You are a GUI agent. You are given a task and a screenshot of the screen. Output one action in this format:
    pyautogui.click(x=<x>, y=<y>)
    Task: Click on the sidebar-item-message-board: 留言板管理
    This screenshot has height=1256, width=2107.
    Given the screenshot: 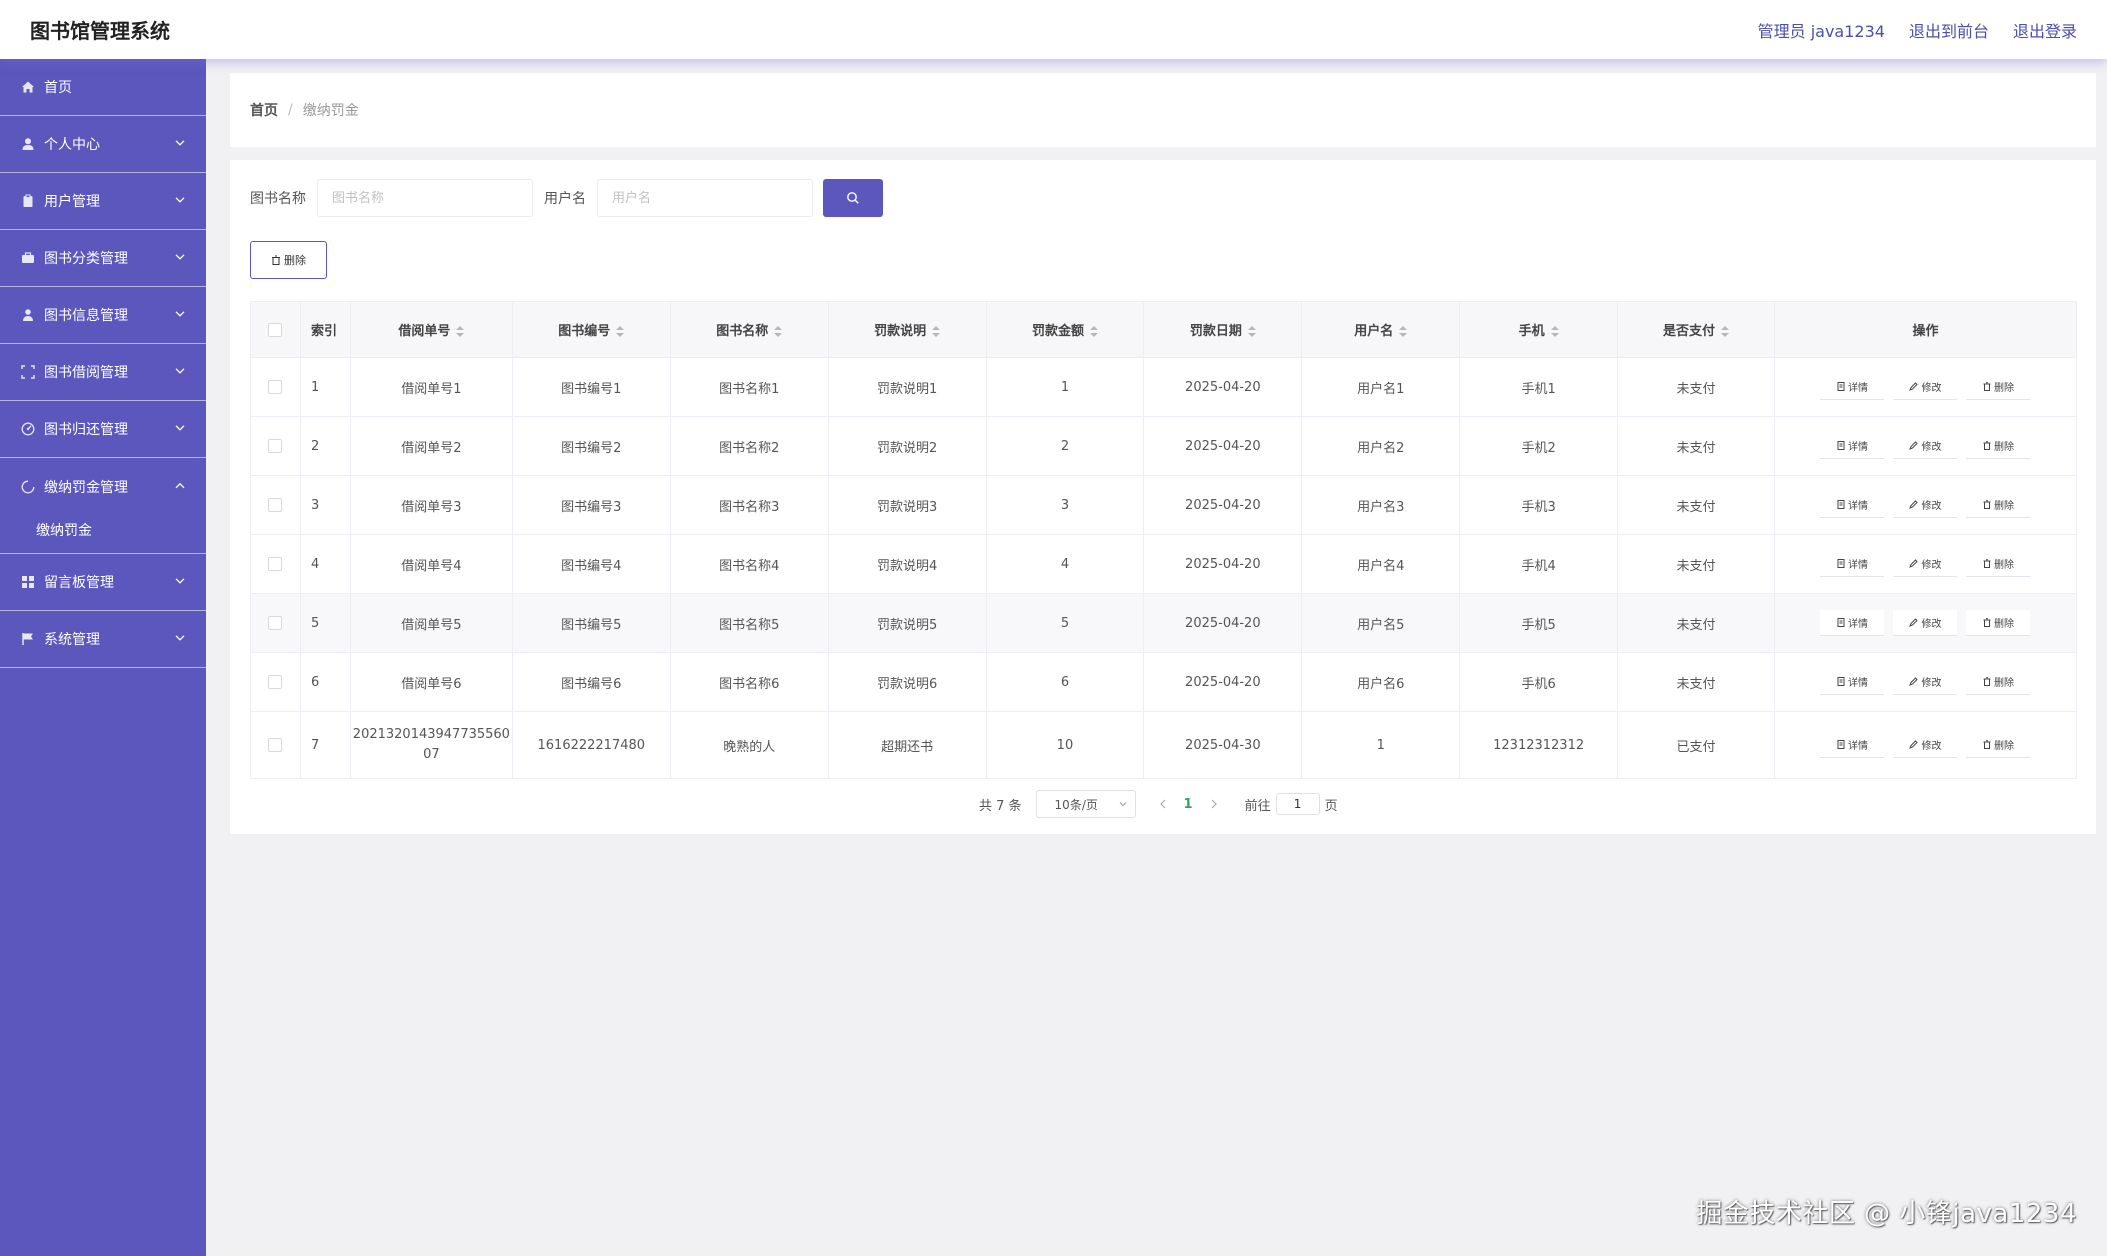 What is the action you would take?
    pyautogui.click(x=103, y=582)
    